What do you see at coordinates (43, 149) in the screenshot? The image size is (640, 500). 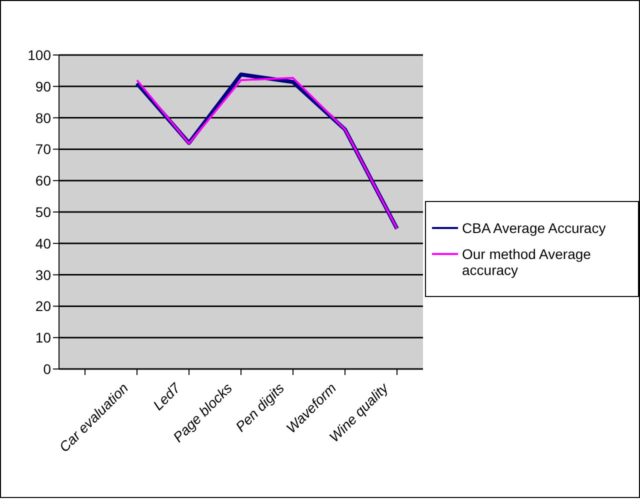 I see `y-tick-label: 70` at bounding box center [43, 149].